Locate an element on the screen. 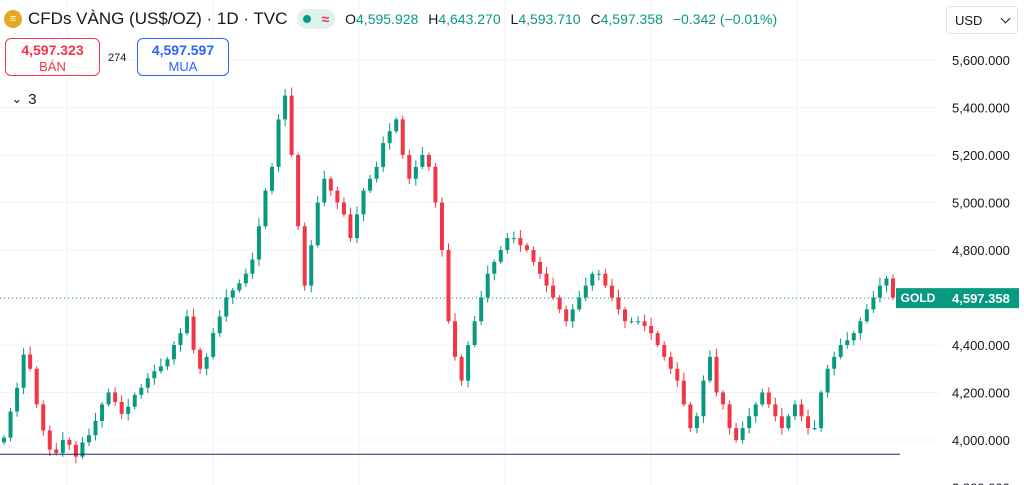 This screenshot has height=485, width=1024. symbol-tag-label: GOLD is located at coordinates (918, 298).